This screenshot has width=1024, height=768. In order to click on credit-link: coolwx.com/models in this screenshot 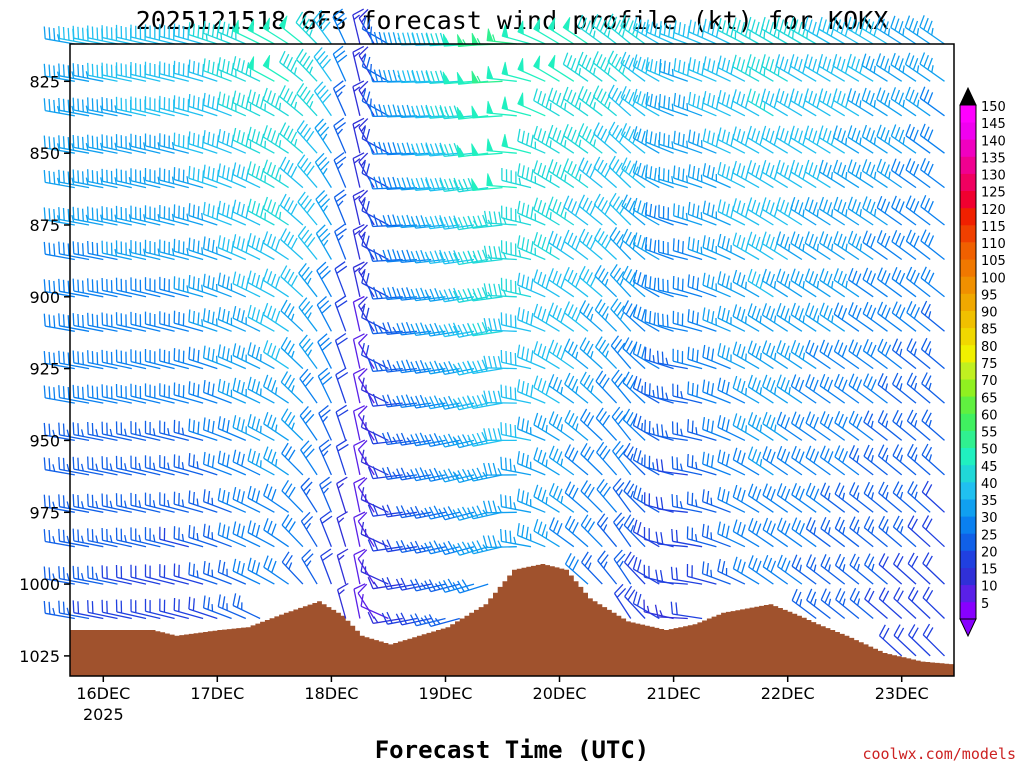, I will do `click(939, 754)`.